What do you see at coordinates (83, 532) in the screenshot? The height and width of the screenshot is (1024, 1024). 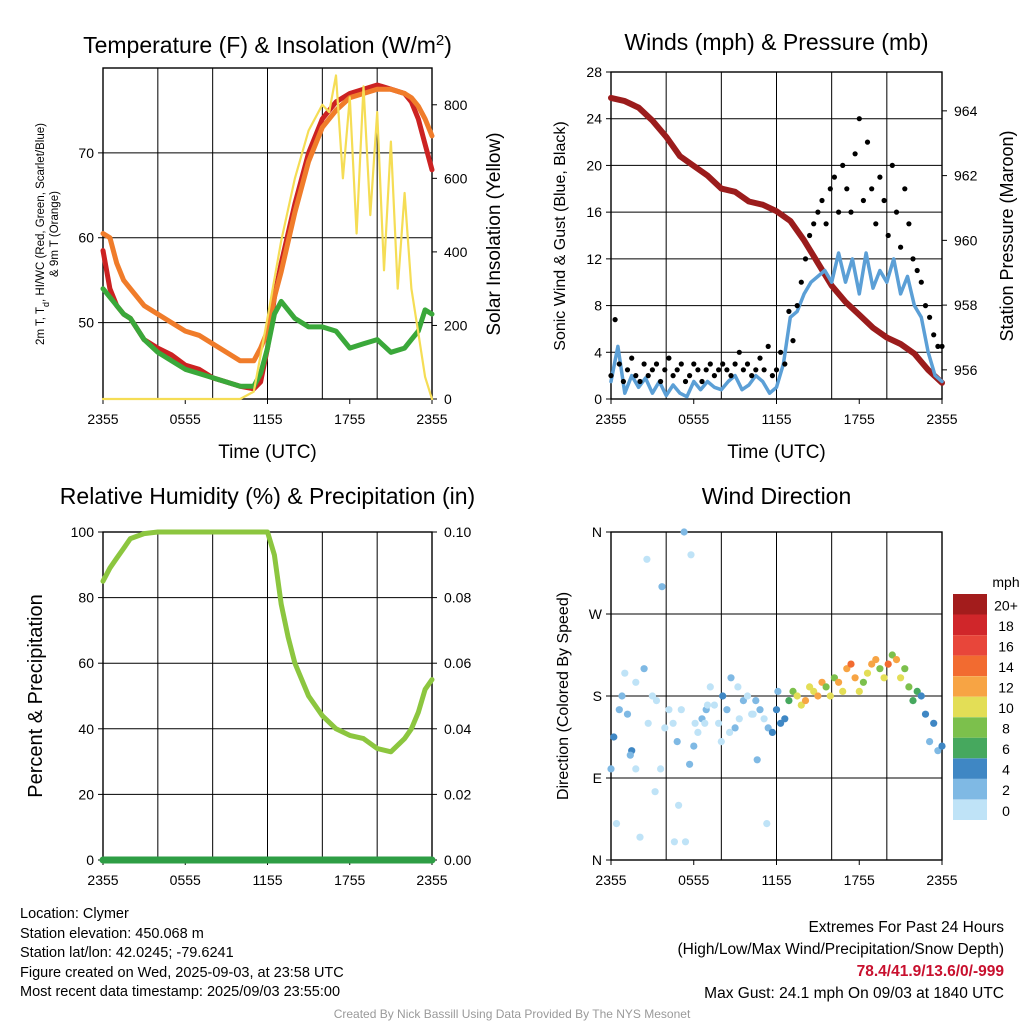 I see `y-tick-label-3: 100` at bounding box center [83, 532].